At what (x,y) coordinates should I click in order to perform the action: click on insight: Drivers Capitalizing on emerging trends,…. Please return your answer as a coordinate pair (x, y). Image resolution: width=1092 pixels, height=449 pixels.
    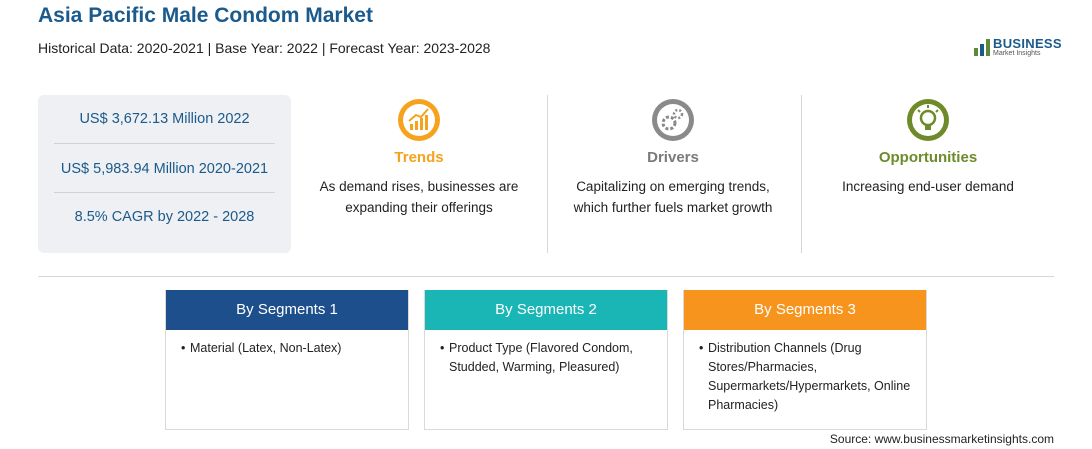
    Looking at the image, I should click on (673, 156).